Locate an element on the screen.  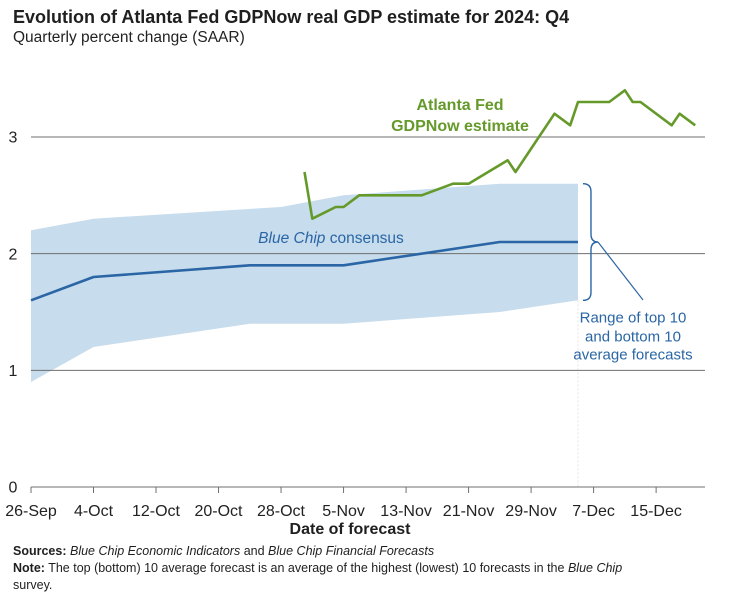
x-tick-label: 21-Nov is located at coordinates (469, 511).